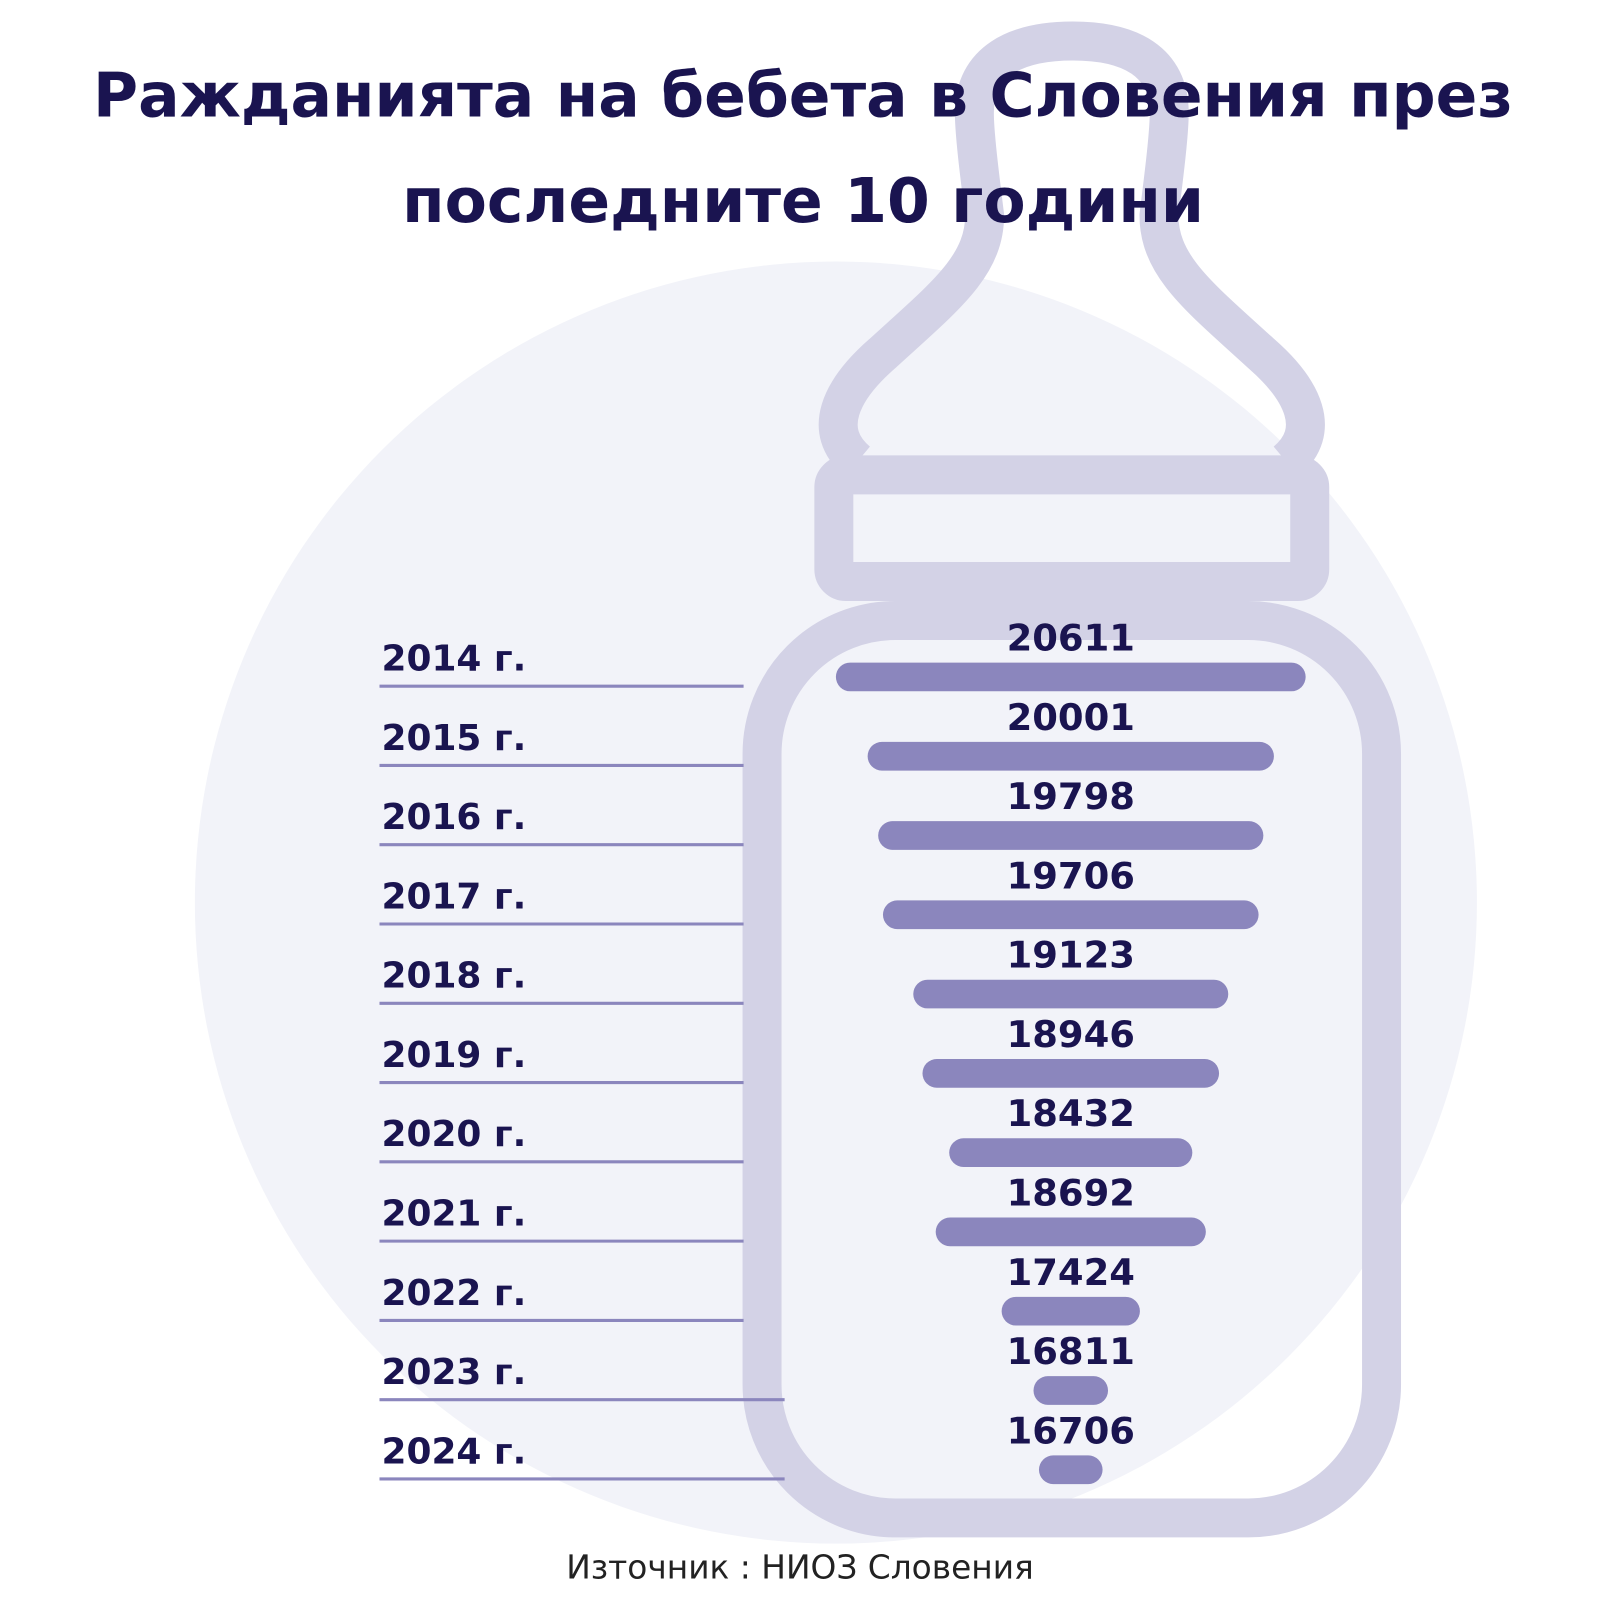 The image size is (1600, 1600). What do you see at coordinates (803, 201) in the screenshot?
I see `chart-title: последните 10 години` at bounding box center [803, 201].